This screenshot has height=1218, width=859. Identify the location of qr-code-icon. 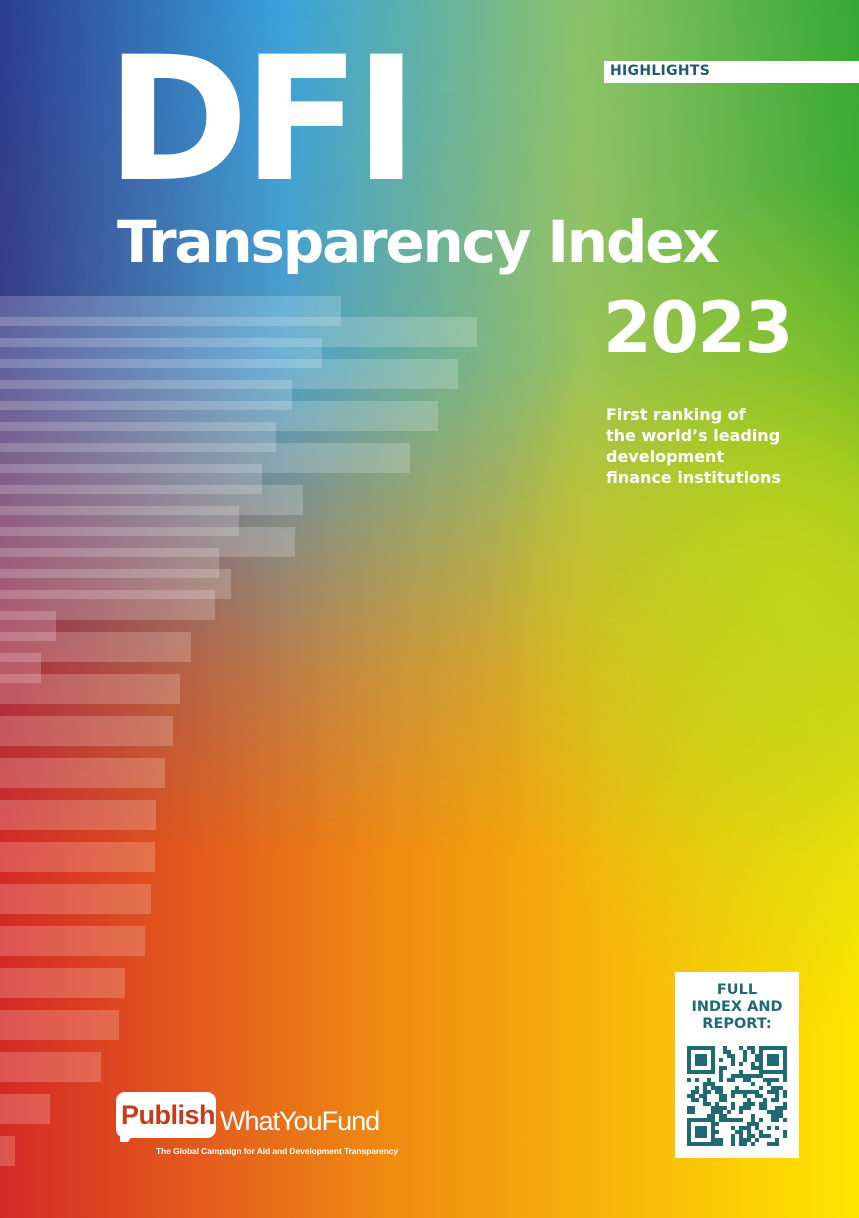
(737, 1096).